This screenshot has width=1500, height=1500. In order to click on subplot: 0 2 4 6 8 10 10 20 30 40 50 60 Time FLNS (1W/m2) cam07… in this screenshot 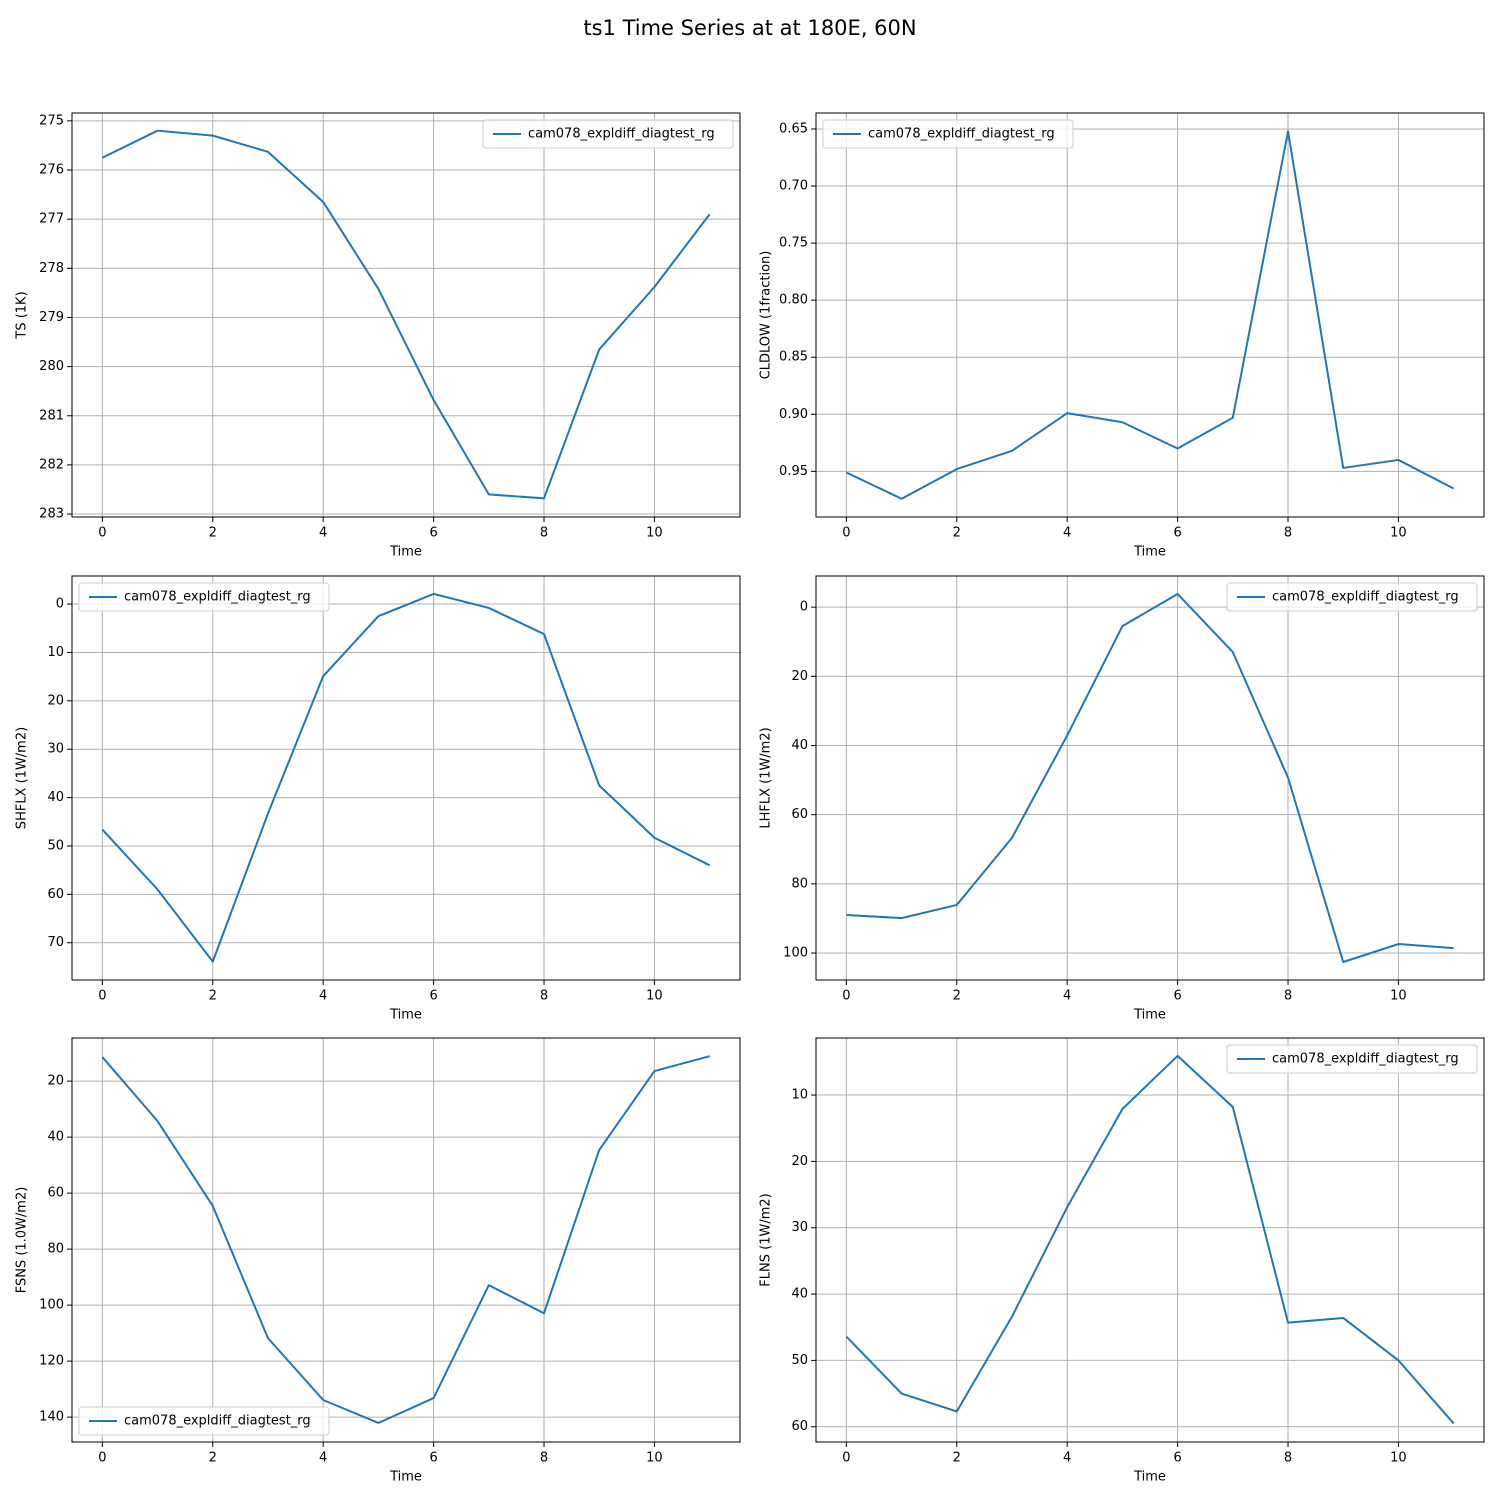, I will do `click(1122, 1261)`.